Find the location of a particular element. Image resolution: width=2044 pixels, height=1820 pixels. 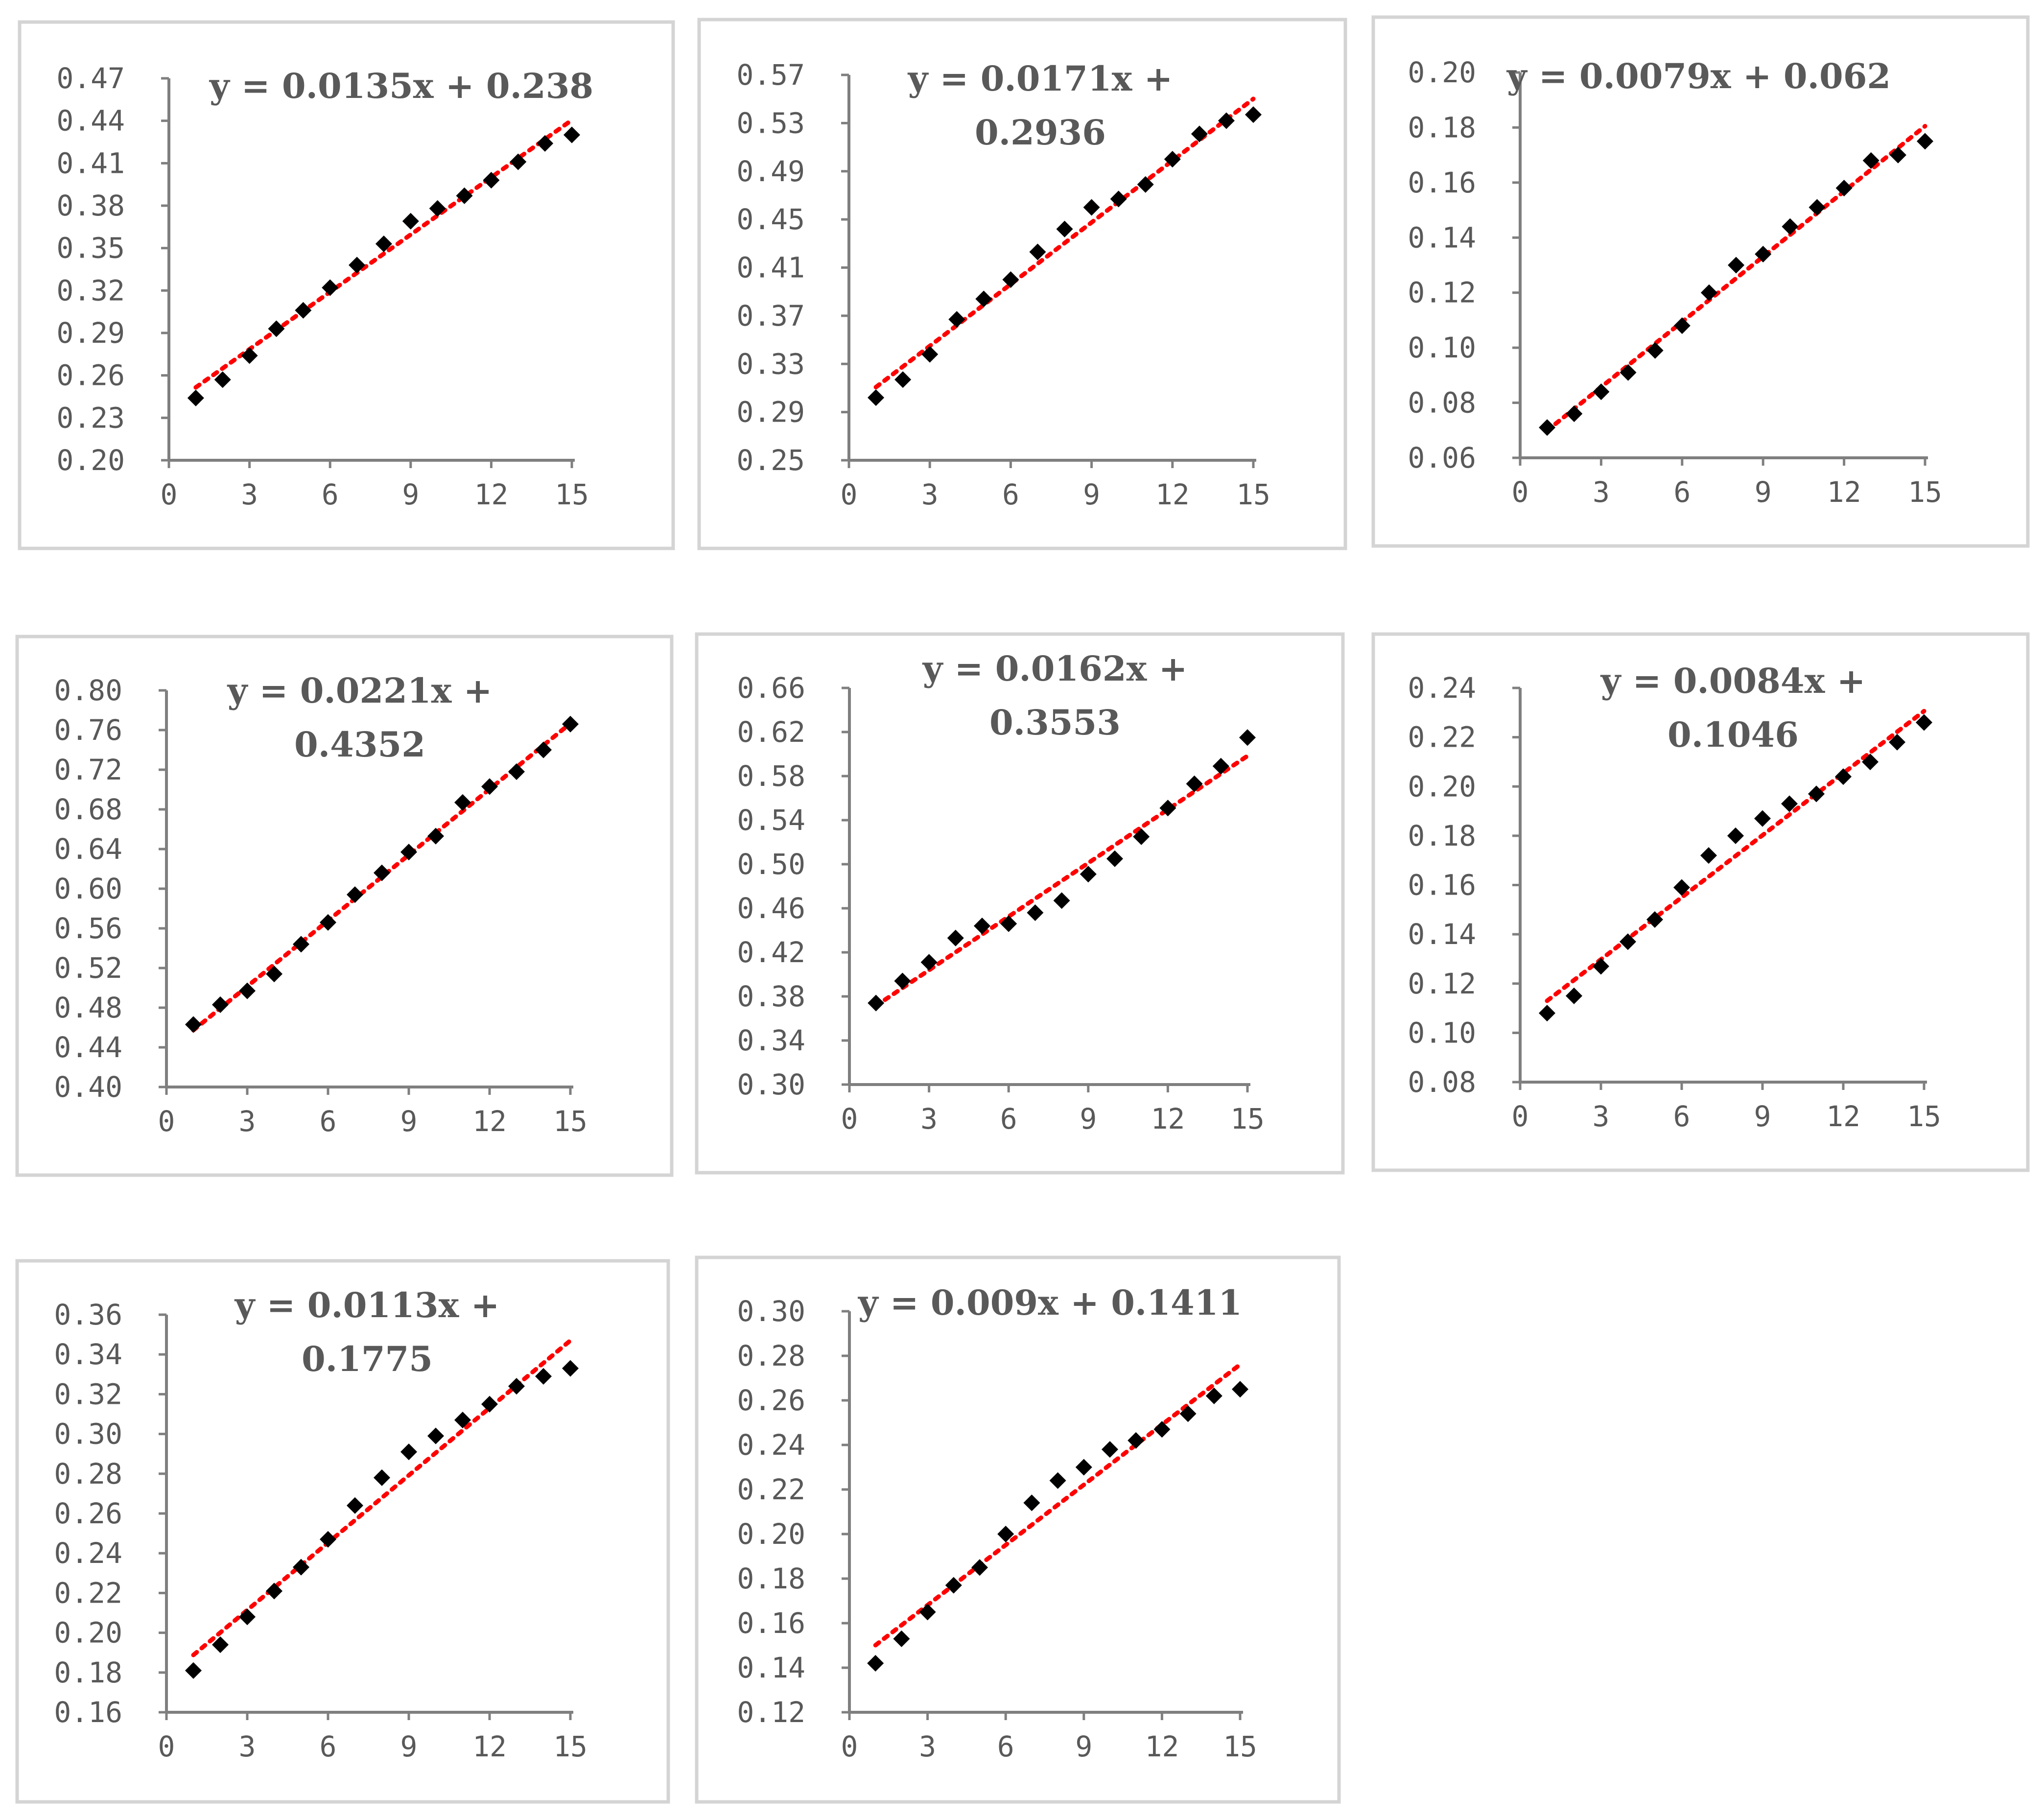

trendline-equation: 0.1775 is located at coordinates (368, 1359).